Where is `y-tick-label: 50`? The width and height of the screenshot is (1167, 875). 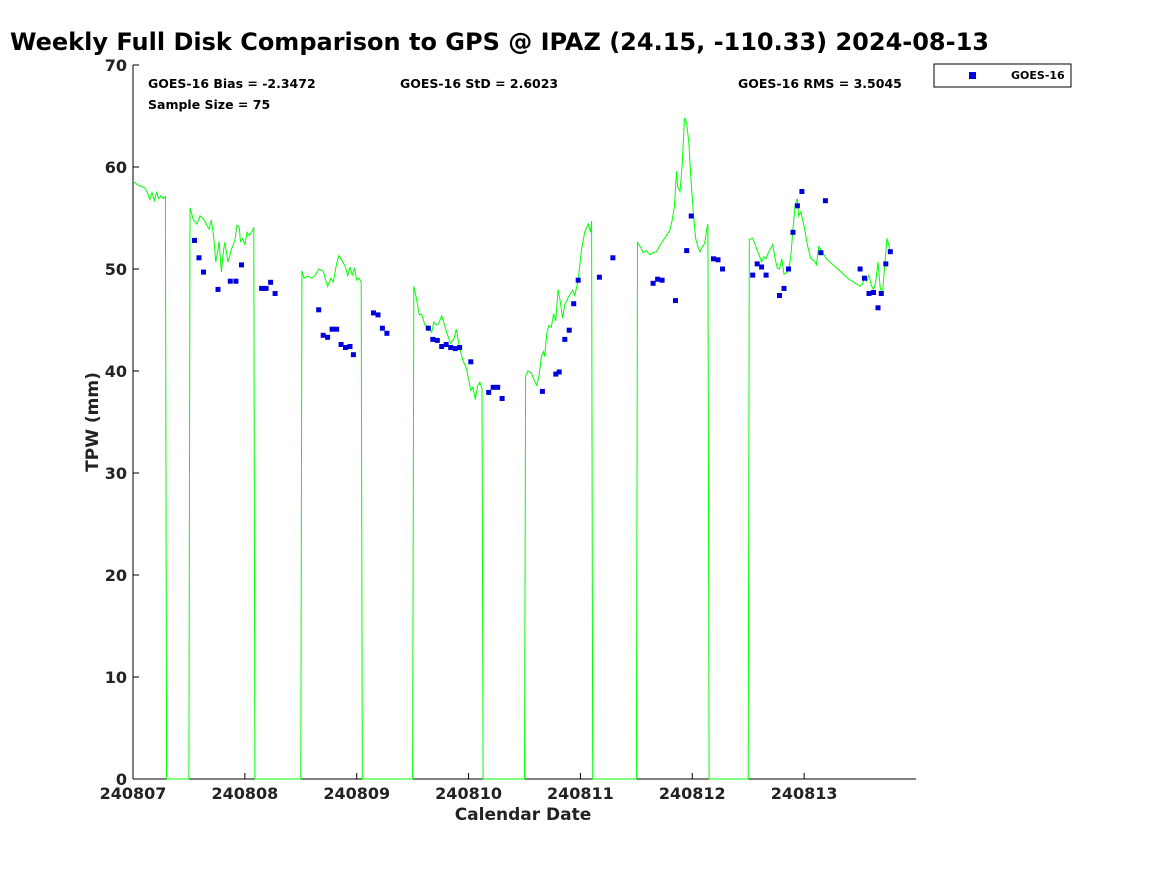 y-tick-label: 50 is located at coordinates (116, 269).